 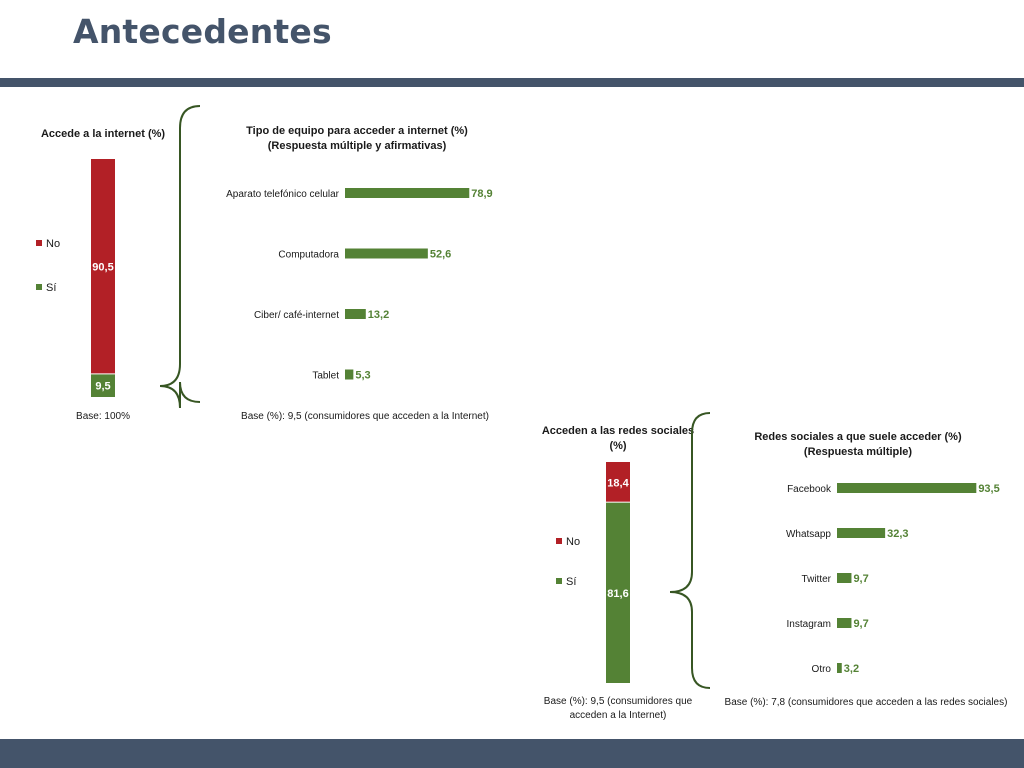 What do you see at coordinates (103, 416) in the screenshot?
I see `base-note: Base: 100%` at bounding box center [103, 416].